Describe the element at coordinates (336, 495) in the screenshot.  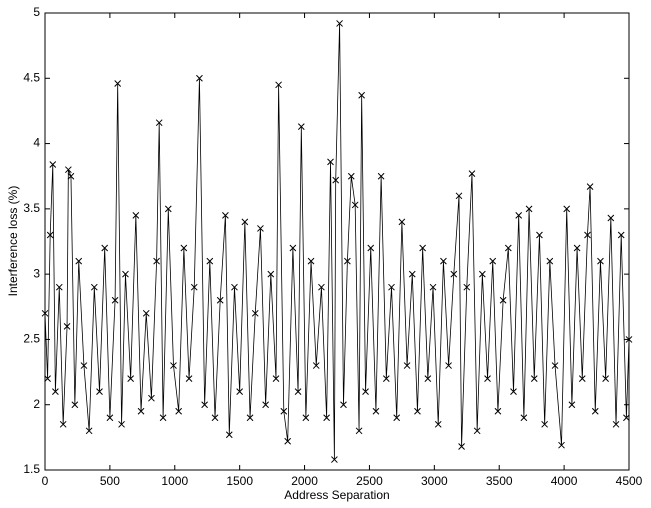
I see `x-axis-label: Address Separation` at that location.